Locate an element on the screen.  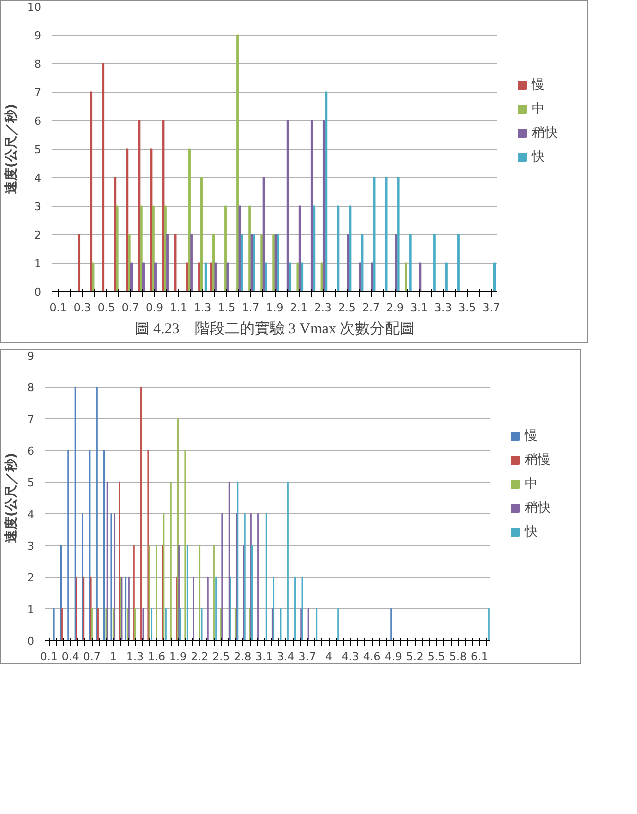
x-tick-label: 4.3 is located at coordinates (351, 657).